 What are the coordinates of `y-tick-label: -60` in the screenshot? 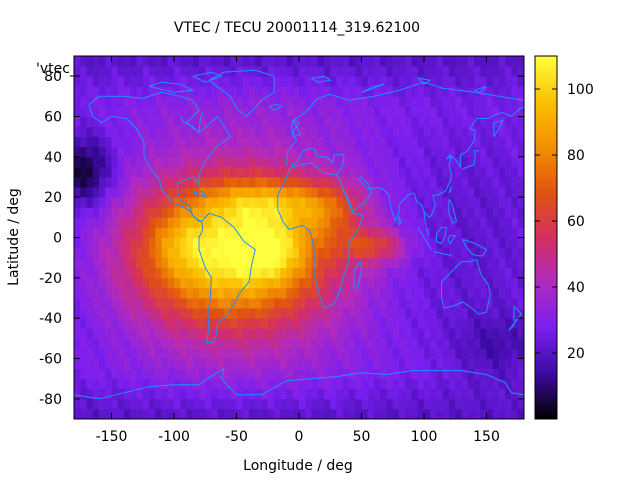 It's located at (50, 360).